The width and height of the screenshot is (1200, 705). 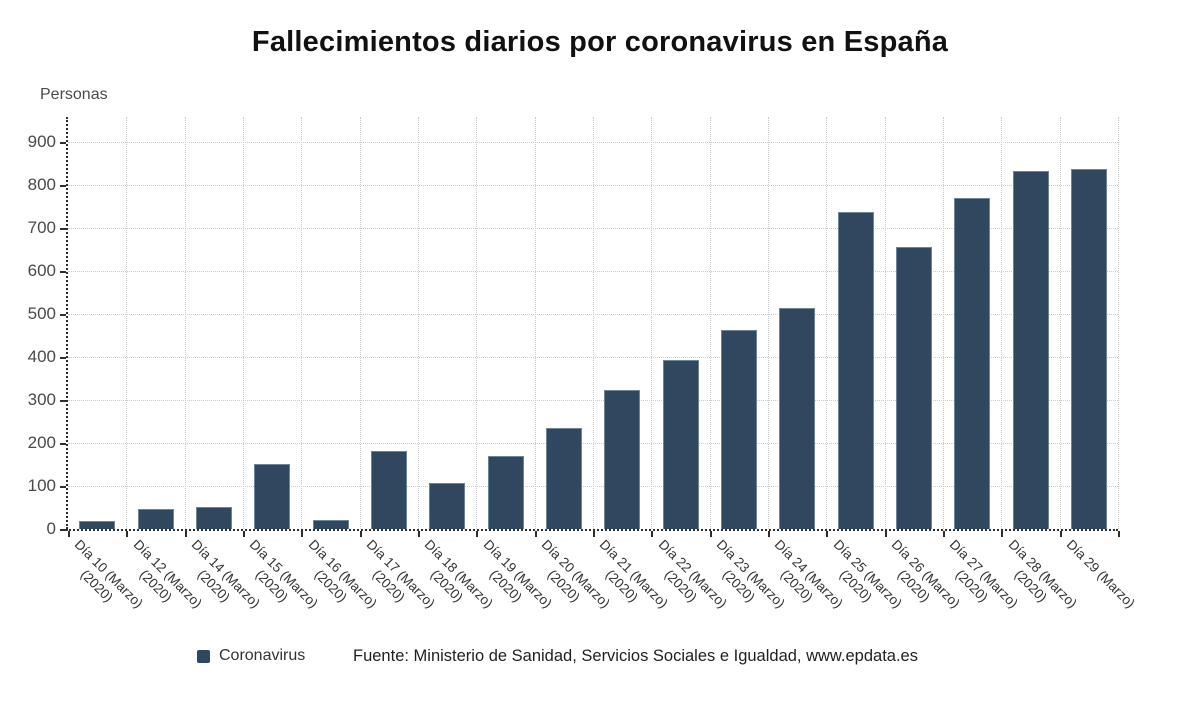 I want to click on legend: Coronavirus, so click(x=251, y=656).